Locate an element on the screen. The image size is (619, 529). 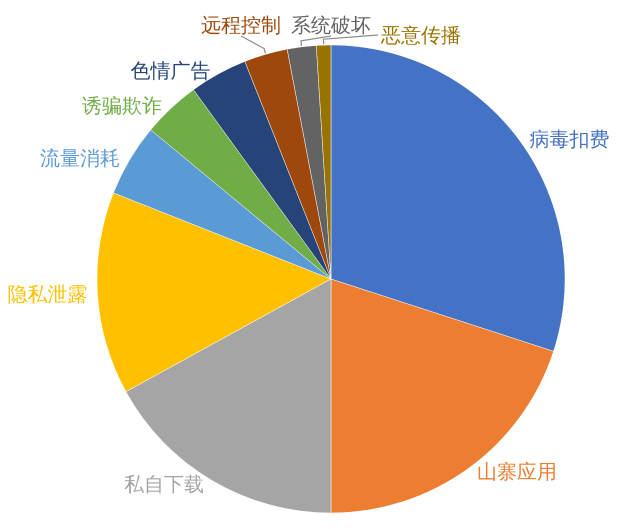
slice-label: 系统破坏 is located at coordinates (331, 25).